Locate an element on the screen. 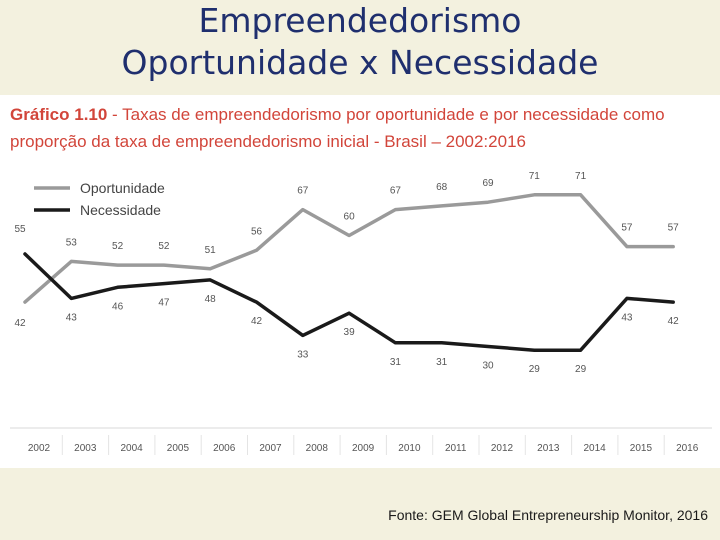 The image size is (720, 540). x-tick-label: 2011 is located at coordinates (456, 448).